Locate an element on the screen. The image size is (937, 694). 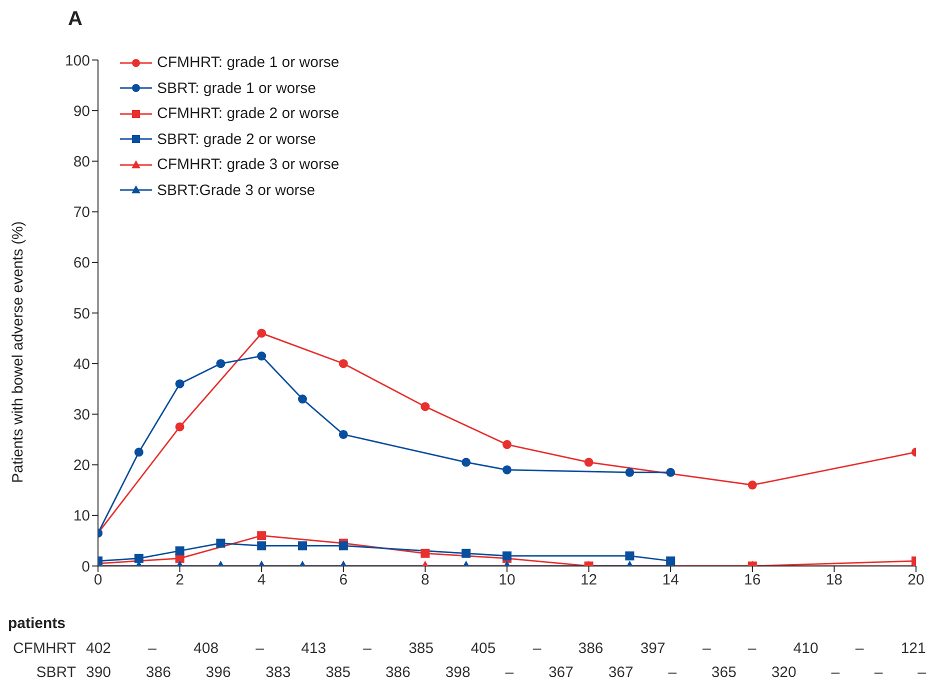
x-tick-label: 0 is located at coordinates (98, 580).